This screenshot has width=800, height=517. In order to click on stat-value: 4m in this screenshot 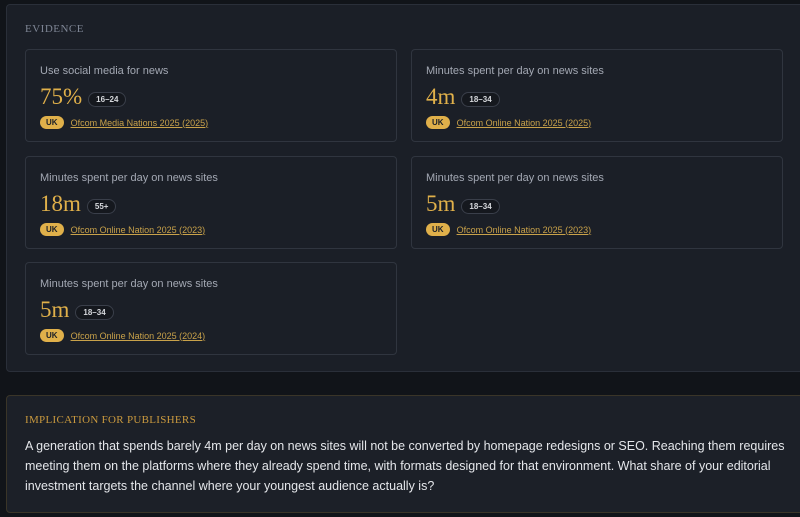, I will do `click(441, 96)`.